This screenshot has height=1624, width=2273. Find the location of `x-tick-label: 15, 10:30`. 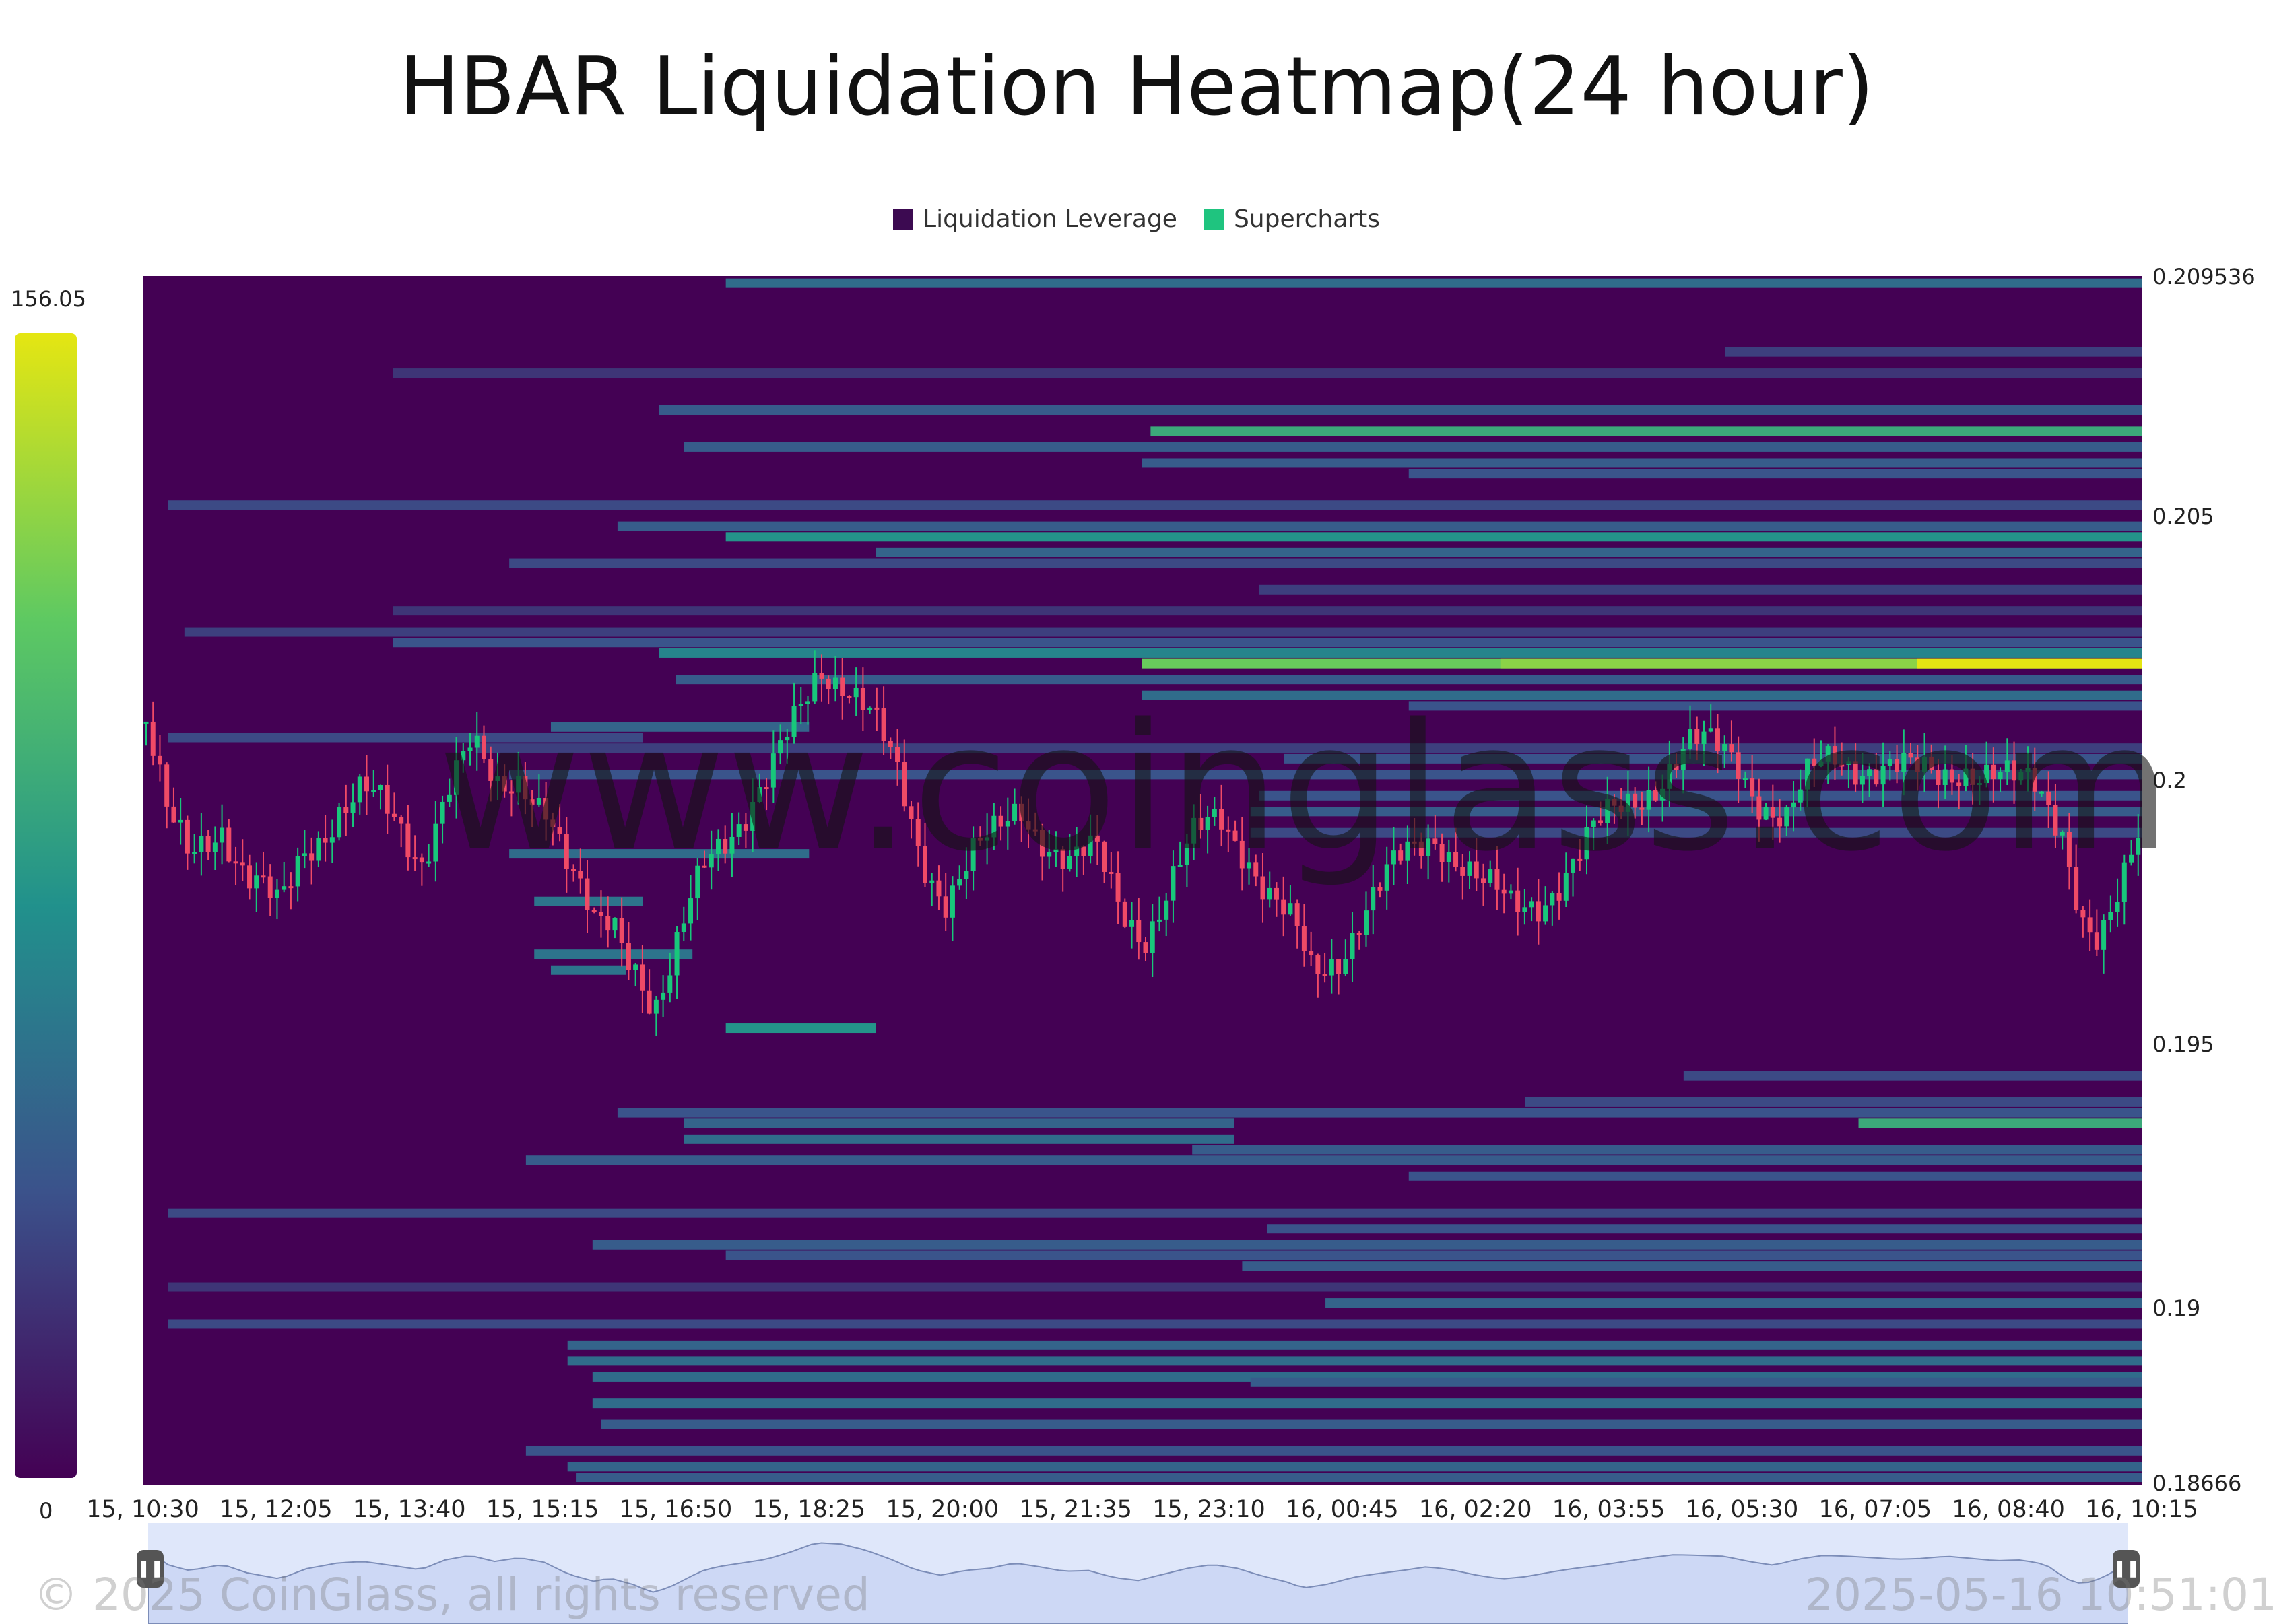

x-tick-label: 15, 10:30 is located at coordinates (142, 1509).